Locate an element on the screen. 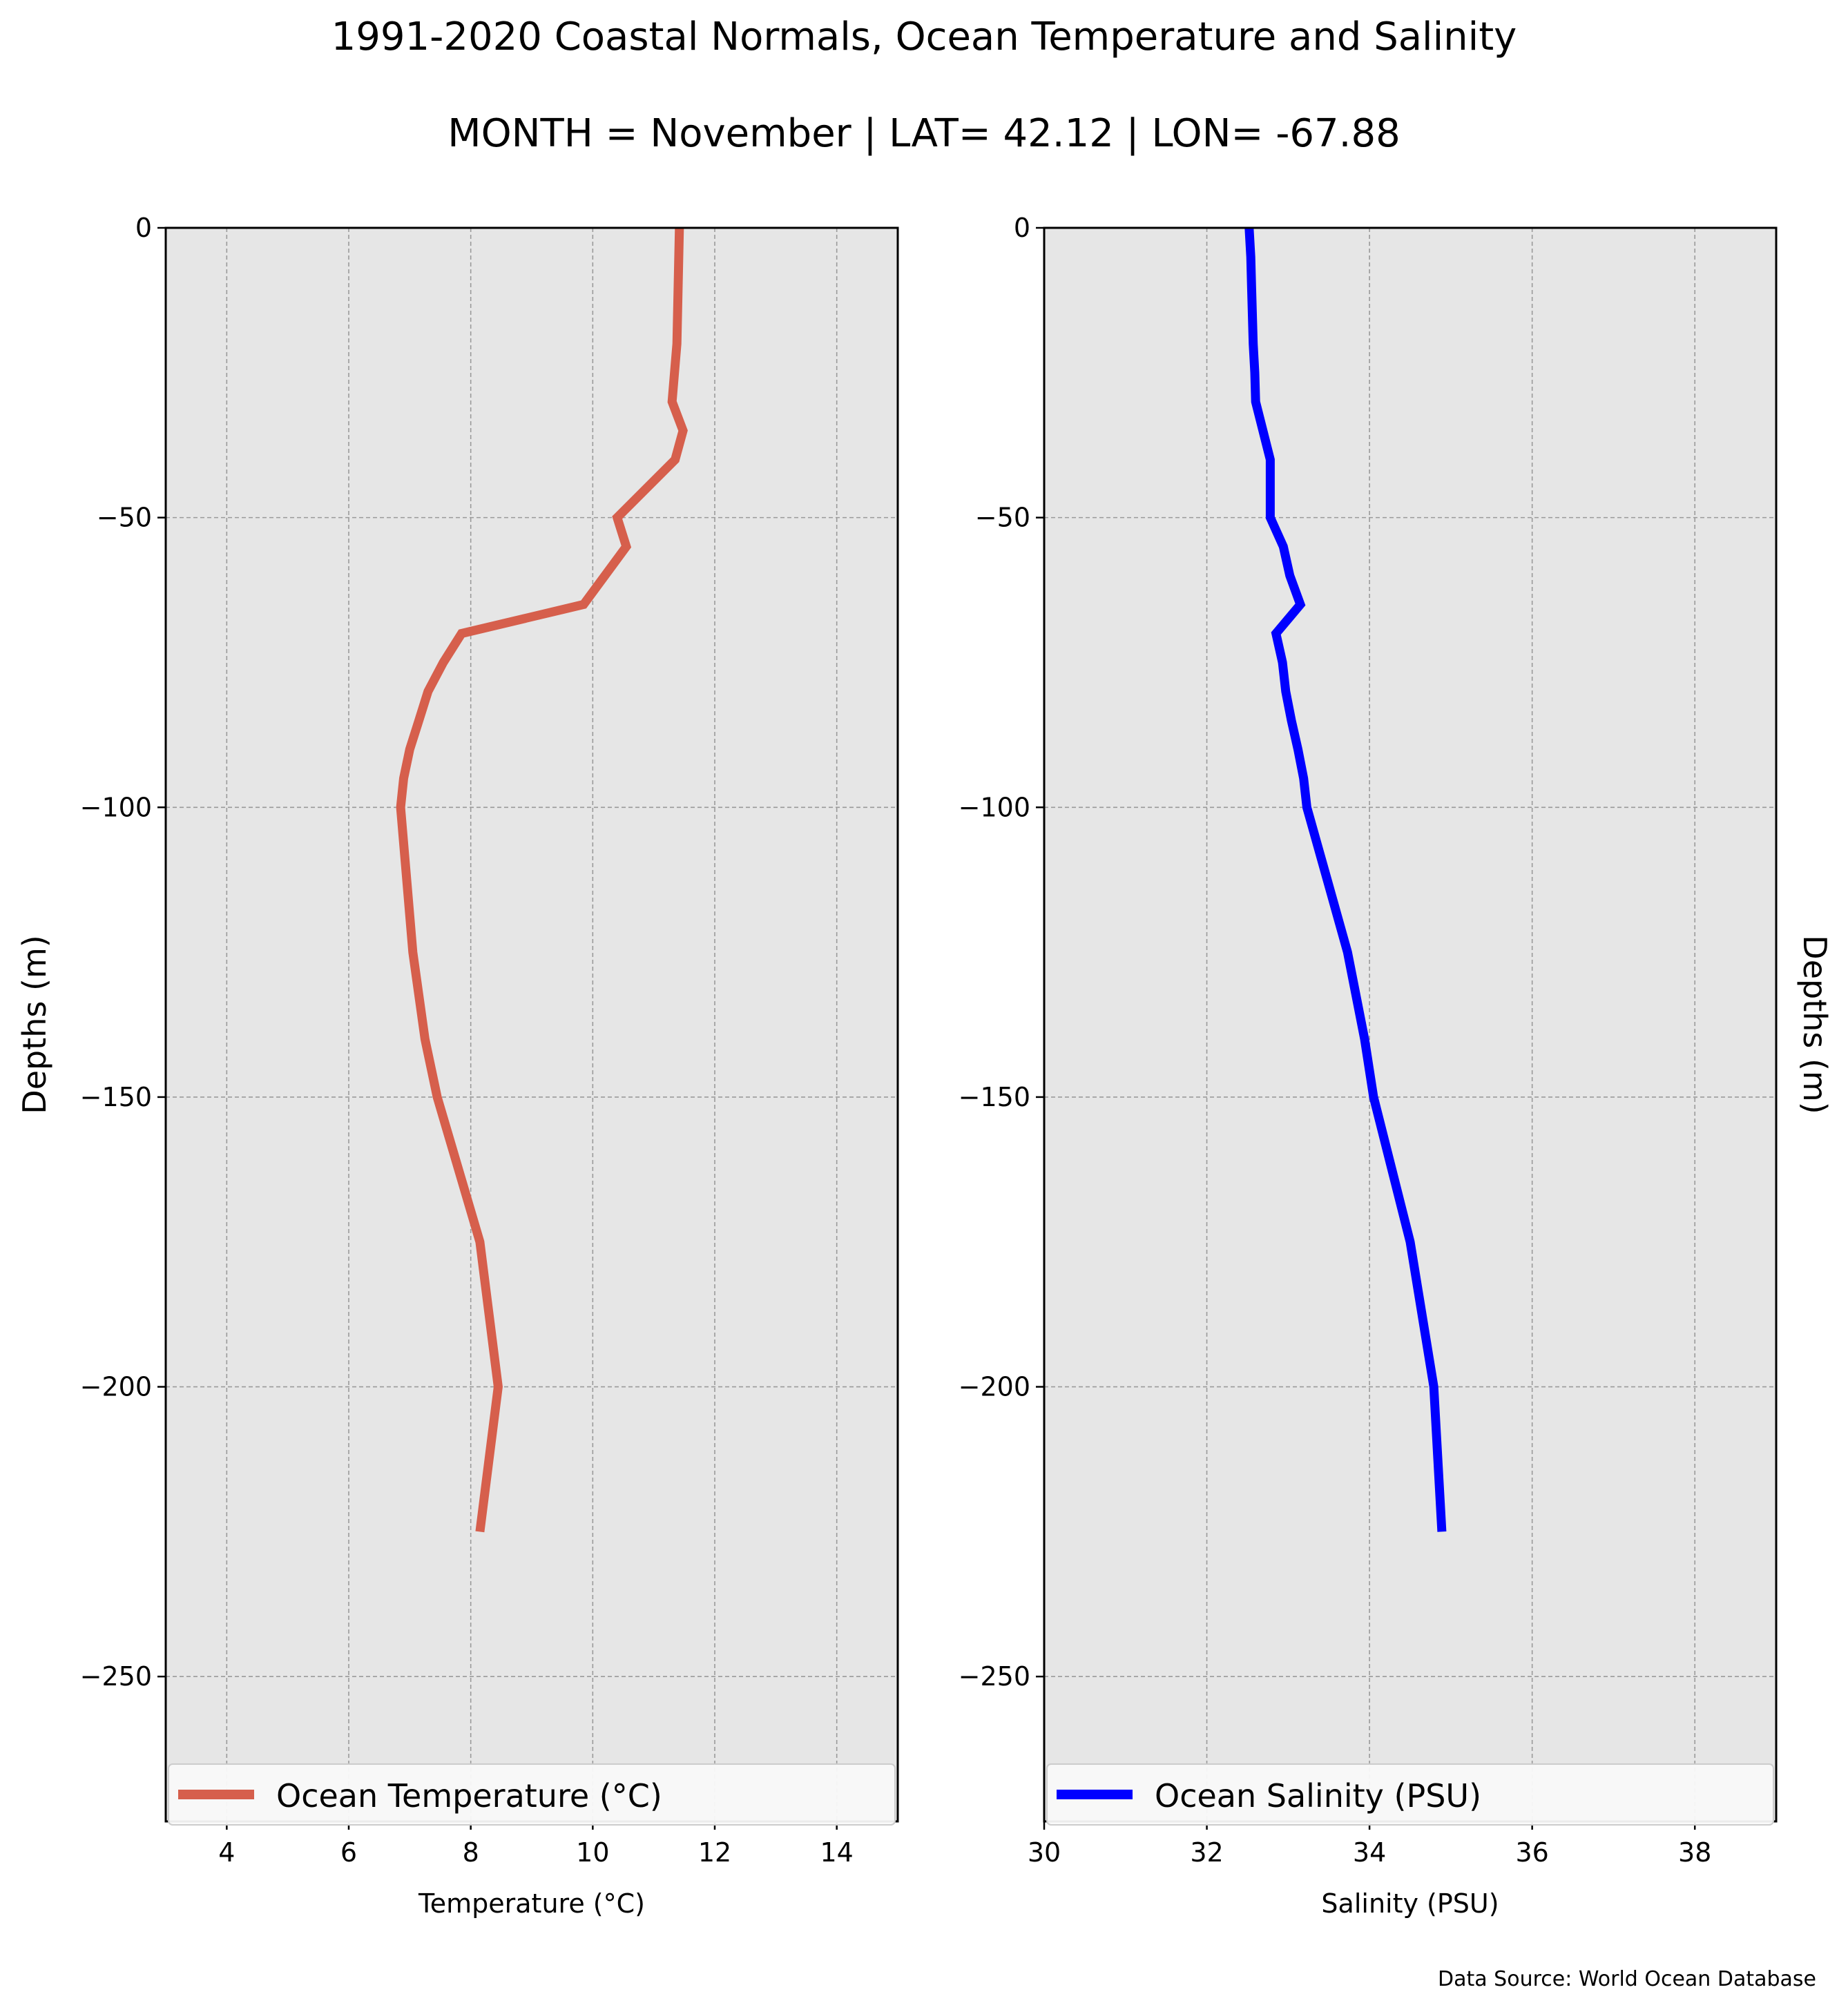 Image resolution: width=1848 pixels, height=2003 pixels. legend: Ocean Temperature (°C) is located at coordinates (532, 1795).